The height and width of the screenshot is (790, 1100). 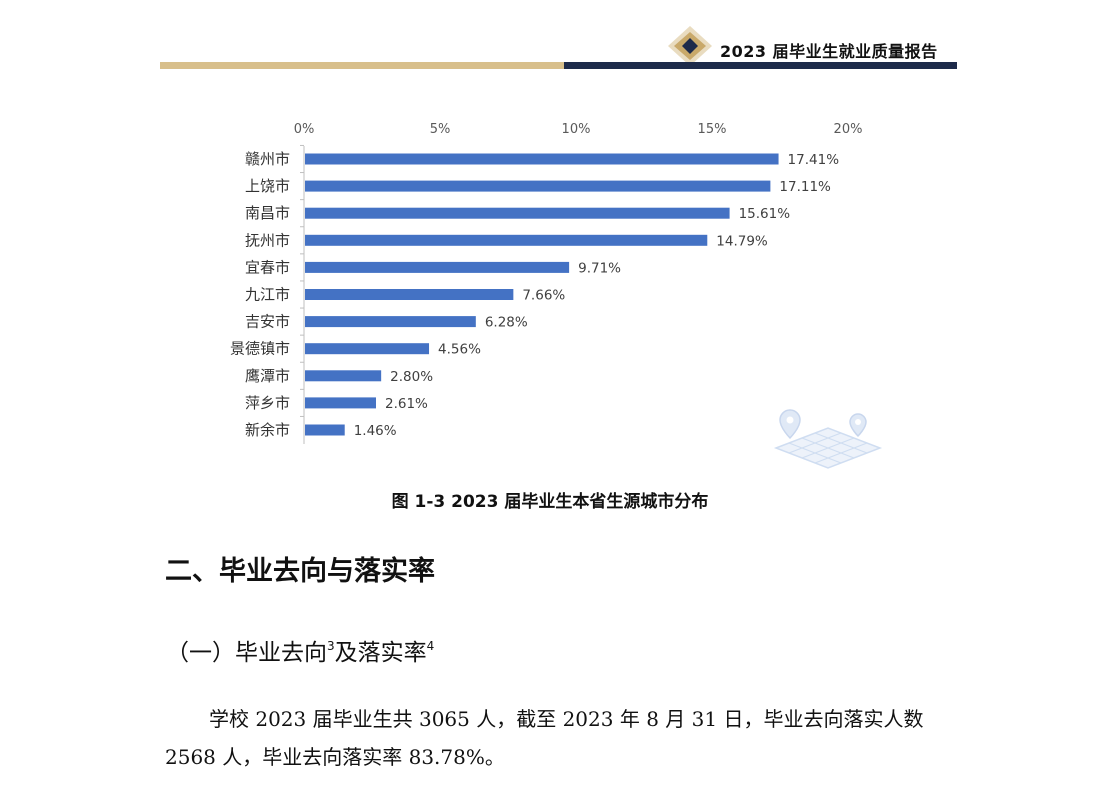 I want to click on subsection-title: （一）毕业去向3及落实率4, so click(x=300, y=650).